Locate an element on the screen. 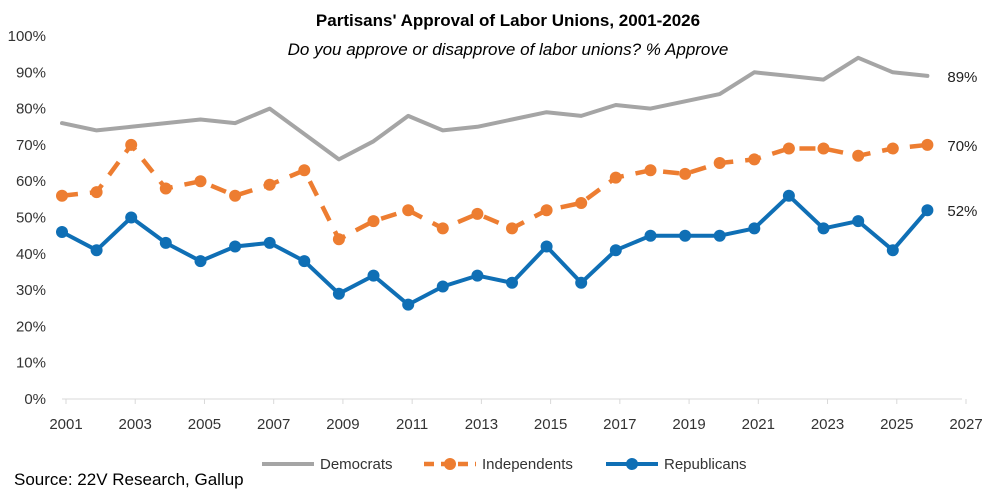 This screenshot has width=990, height=495. end-label-republicans: 52% is located at coordinates (962, 211).